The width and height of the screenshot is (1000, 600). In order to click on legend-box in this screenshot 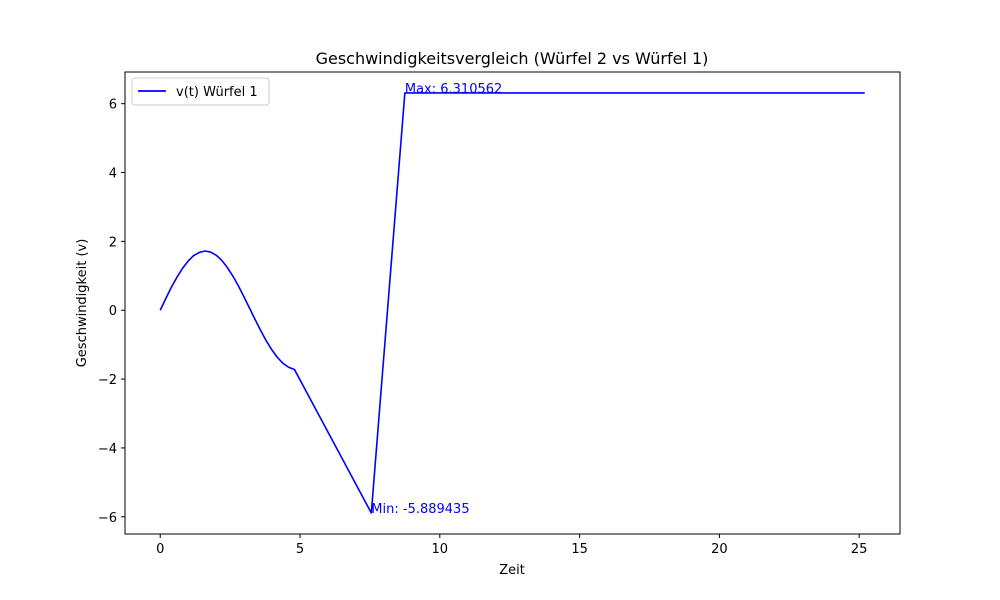, I will do `click(200, 91)`.